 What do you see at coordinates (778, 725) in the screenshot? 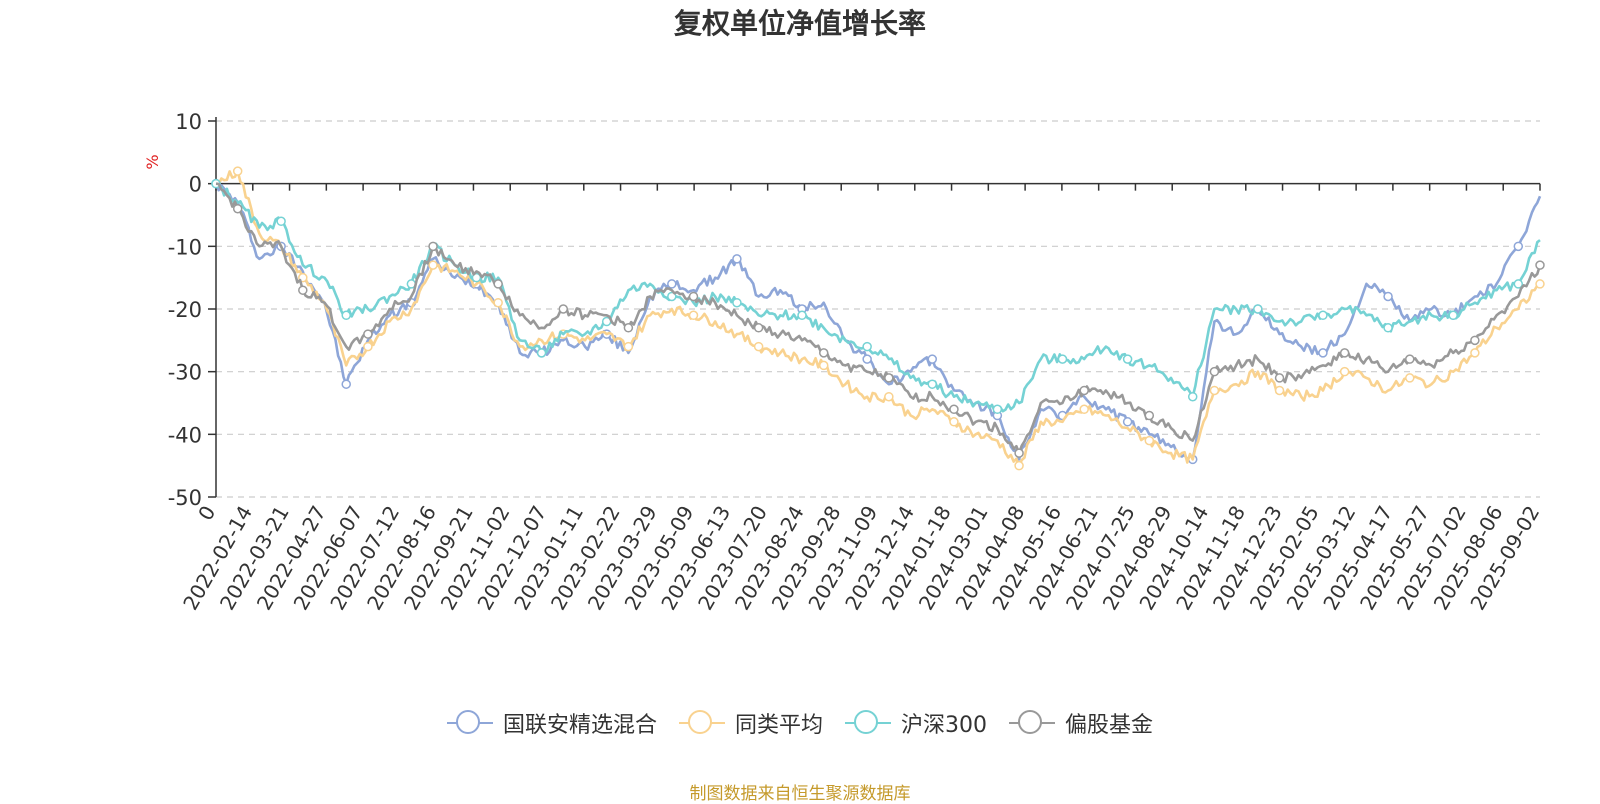
I see `legend-label: 同类平均` at bounding box center [778, 725].